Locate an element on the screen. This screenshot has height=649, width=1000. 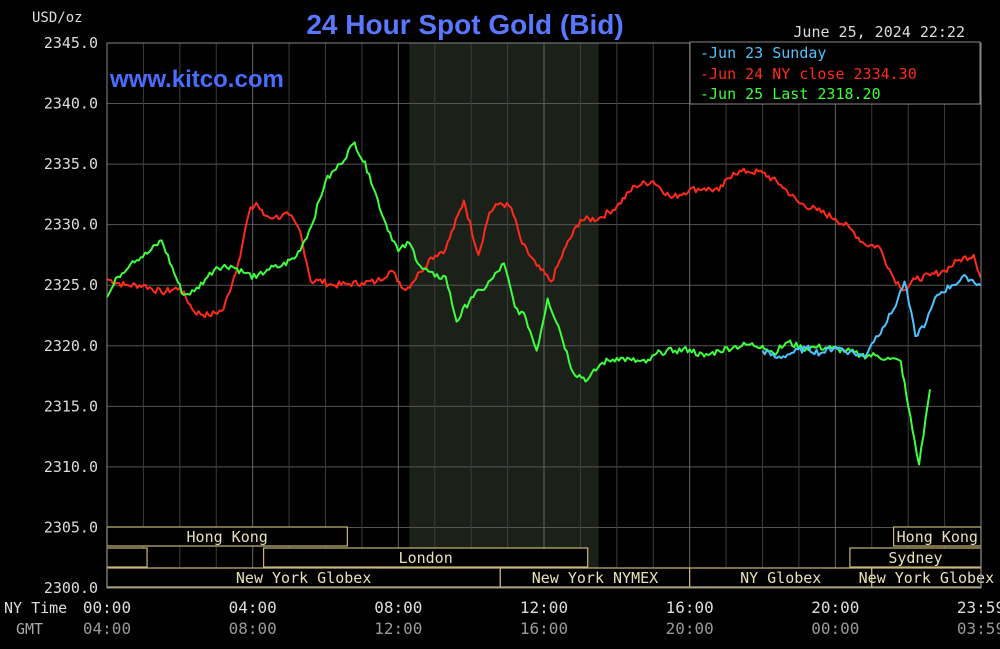
session-bar: NY Globex is located at coordinates (781, 577).